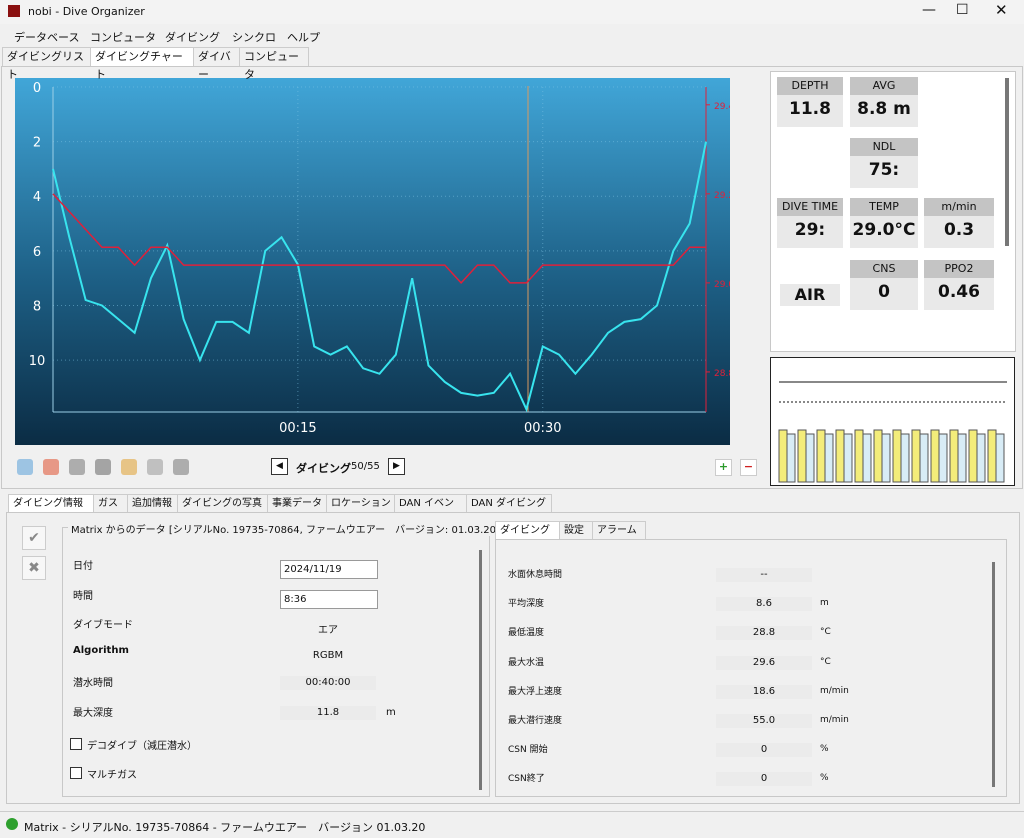 Image resolution: width=1024 pixels, height=838 pixels. What do you see at coordinates (722, 285) in the screenshot?
I see `y2-tick-label: 29.0` at bounding box center [722, 285].